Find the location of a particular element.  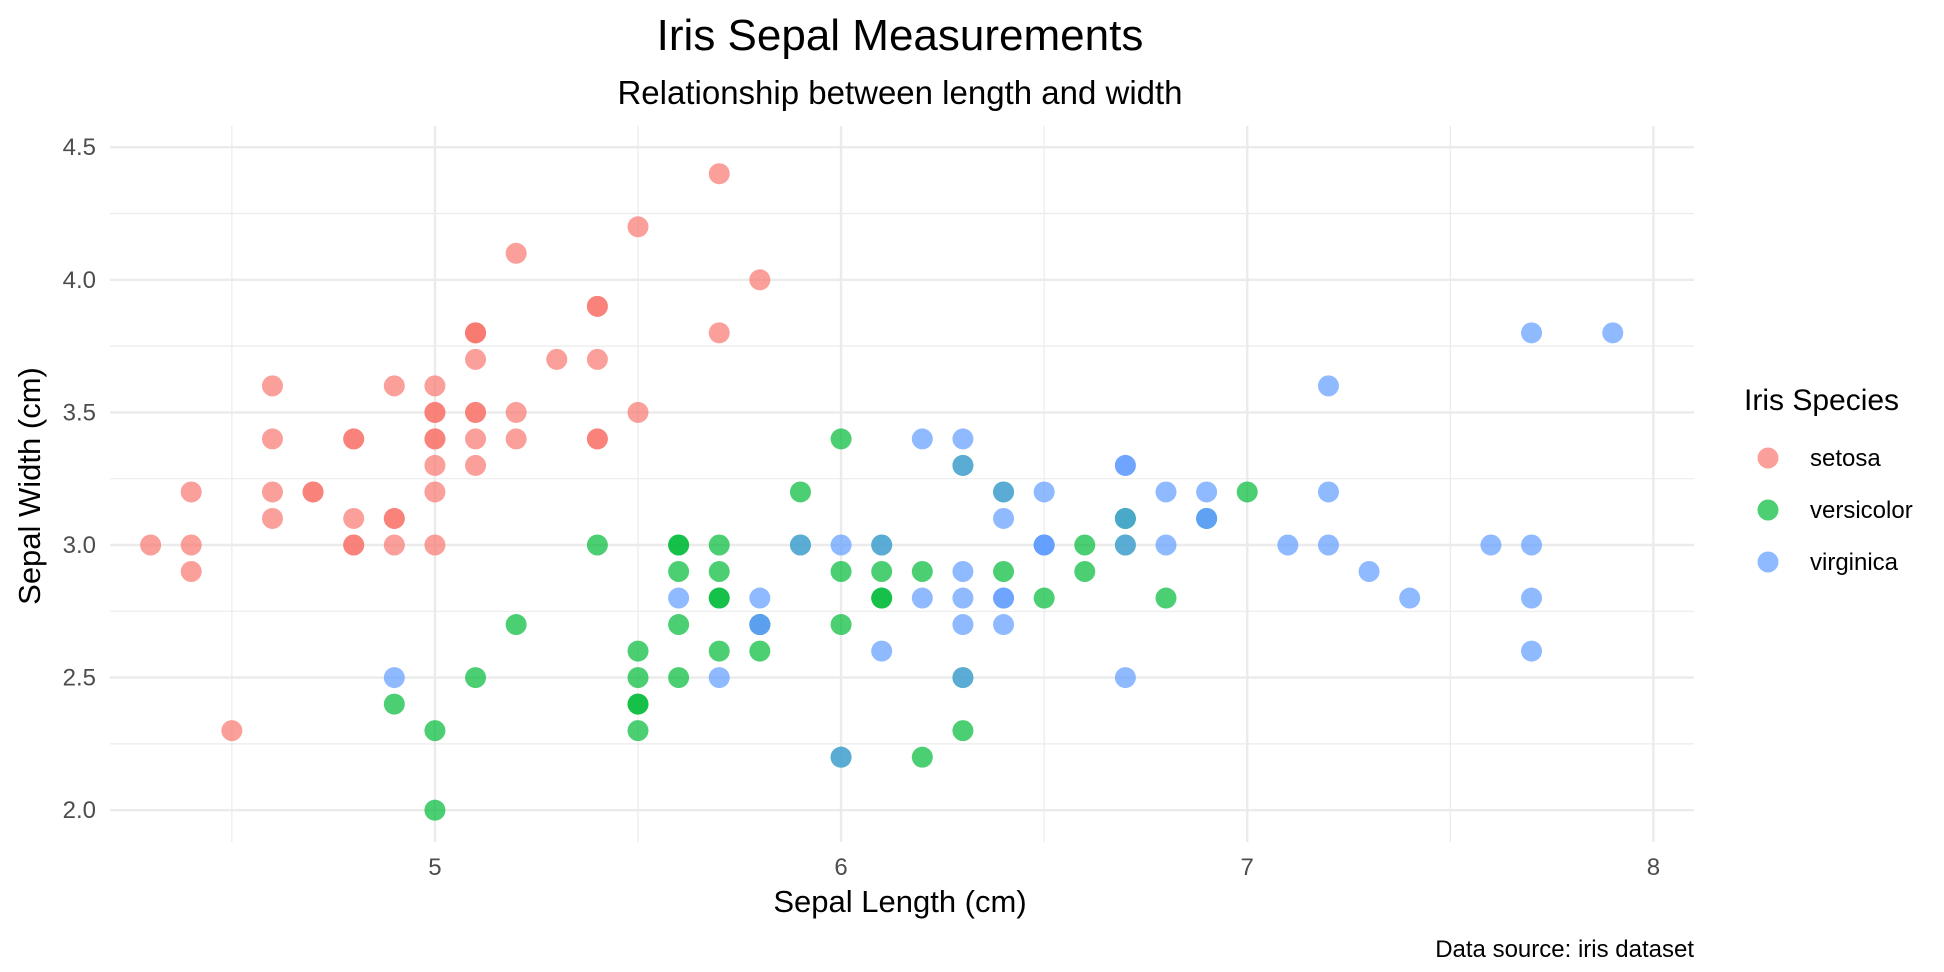

y-tick-label: 3.5 is located at coordinates (79, 412).